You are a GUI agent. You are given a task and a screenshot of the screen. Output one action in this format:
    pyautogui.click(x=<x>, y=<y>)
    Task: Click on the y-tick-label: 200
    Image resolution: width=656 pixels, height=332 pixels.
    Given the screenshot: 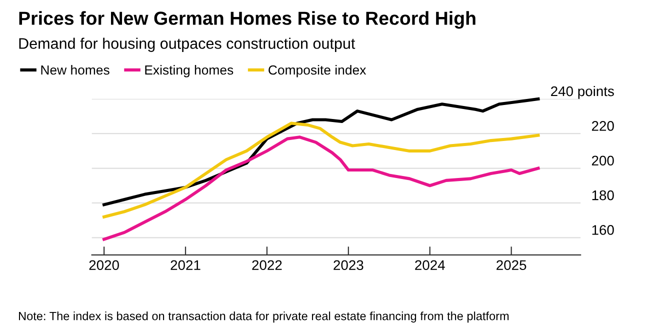 What is the action you would take?
    pyautogui.click(x=603, y=161)
    